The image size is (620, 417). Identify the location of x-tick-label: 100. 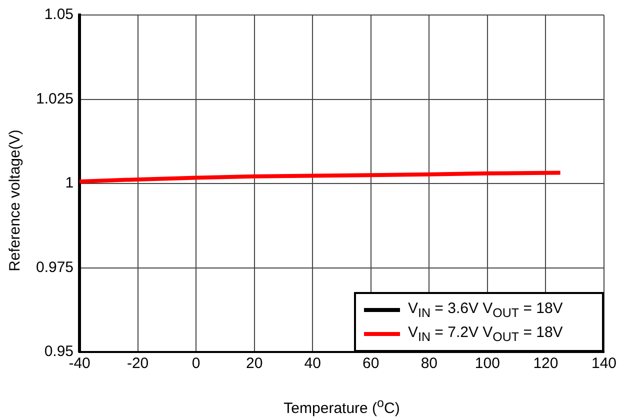
(487, 363).